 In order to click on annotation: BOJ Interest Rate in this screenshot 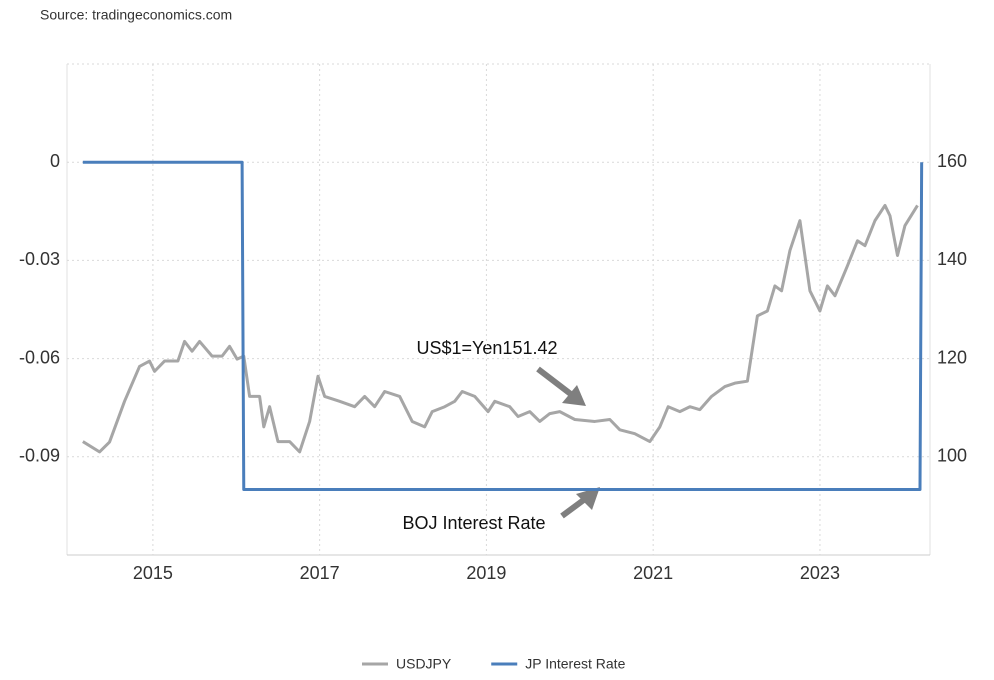, I will do `click(473, 523)`.